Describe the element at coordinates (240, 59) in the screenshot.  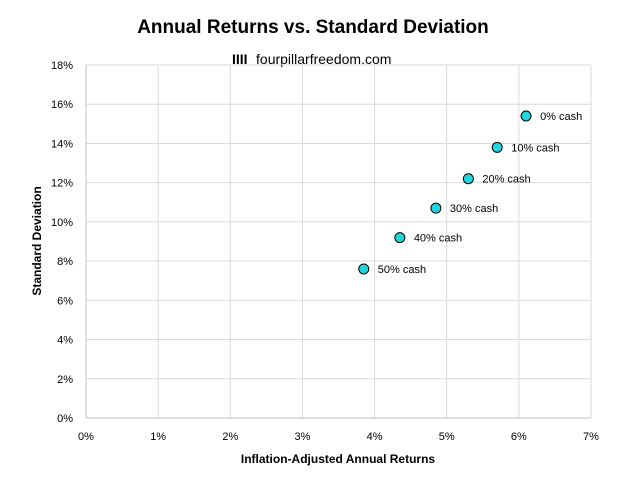
I see `watermark-logo-bars: IIII` at that location.